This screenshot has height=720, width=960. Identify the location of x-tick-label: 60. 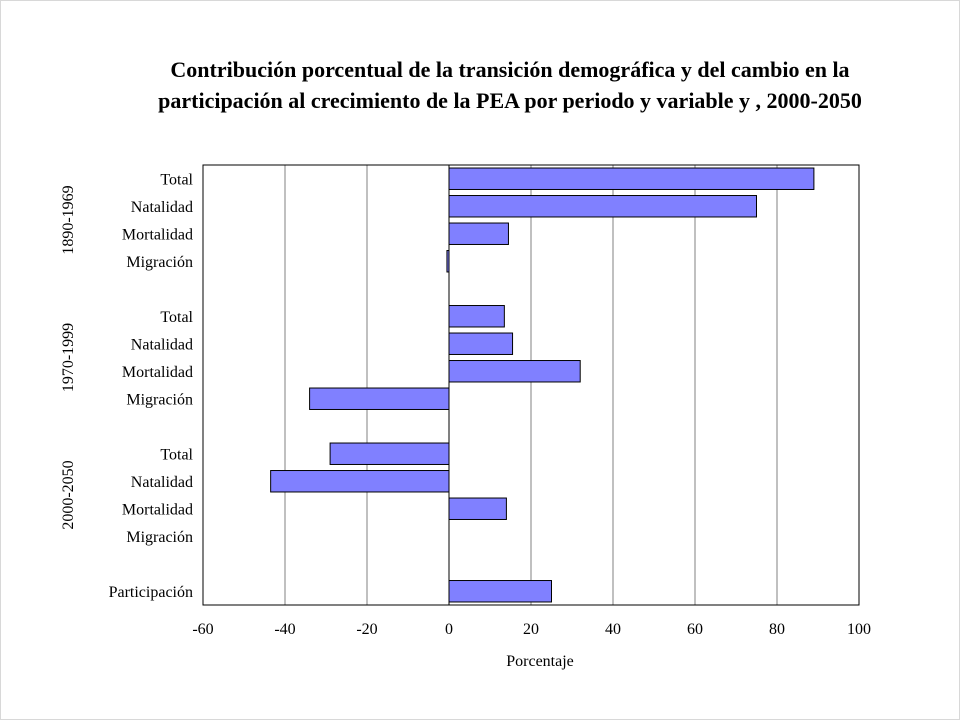
(695, 629).